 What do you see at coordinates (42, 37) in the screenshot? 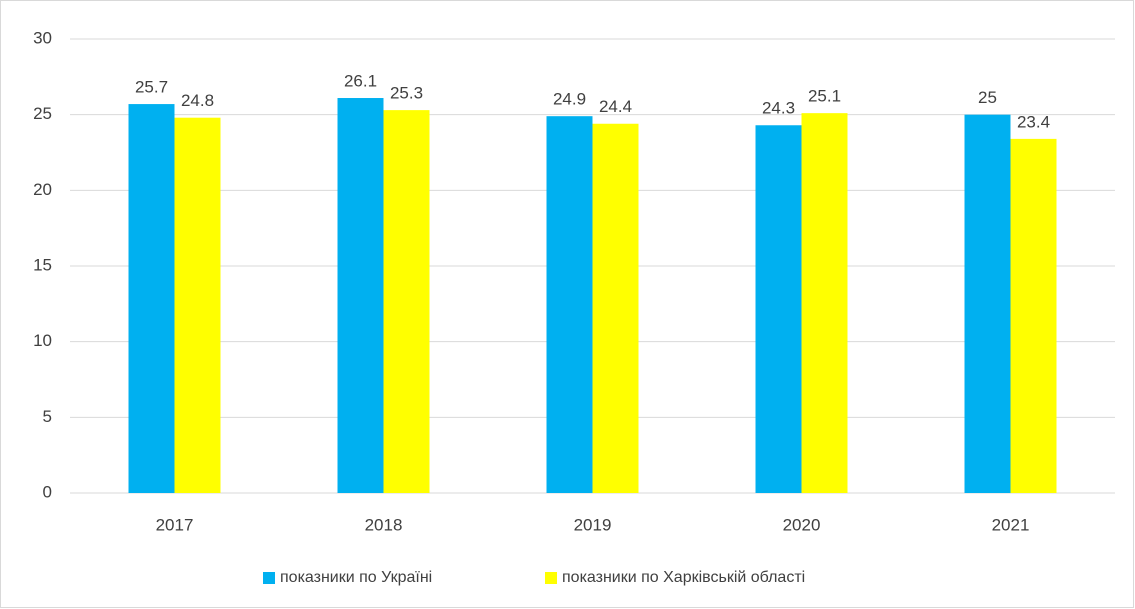
I see `y-tick-label: 30` at bounding box center [42, 37].